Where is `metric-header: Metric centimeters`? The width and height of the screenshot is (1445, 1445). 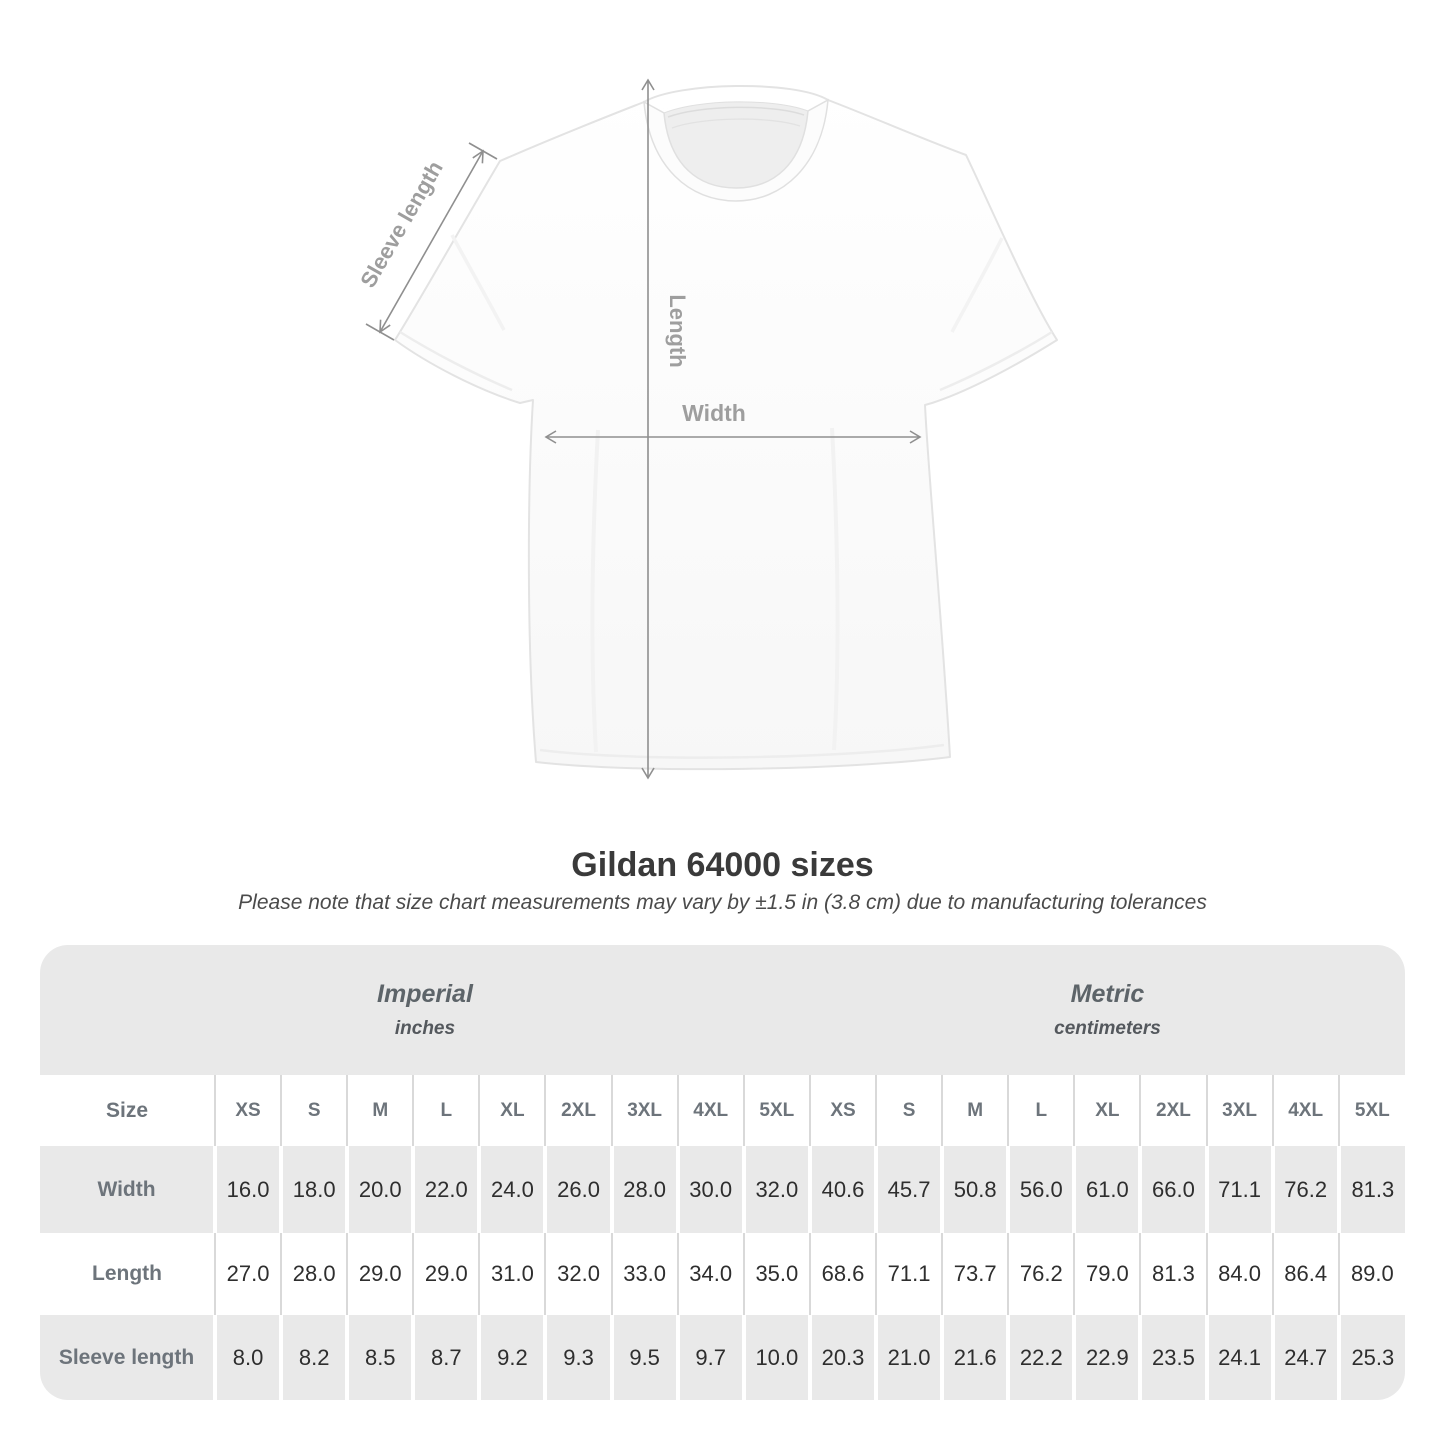 metric-header: Metric centimeters is located at coordinates (1107, 1010).